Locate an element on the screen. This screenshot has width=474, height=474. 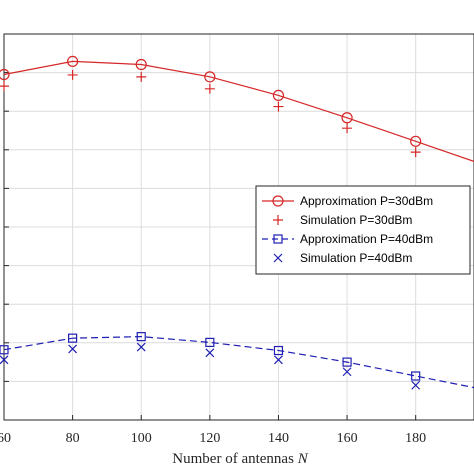
x-tick-label: 80 is located at coordinates (73, 438).